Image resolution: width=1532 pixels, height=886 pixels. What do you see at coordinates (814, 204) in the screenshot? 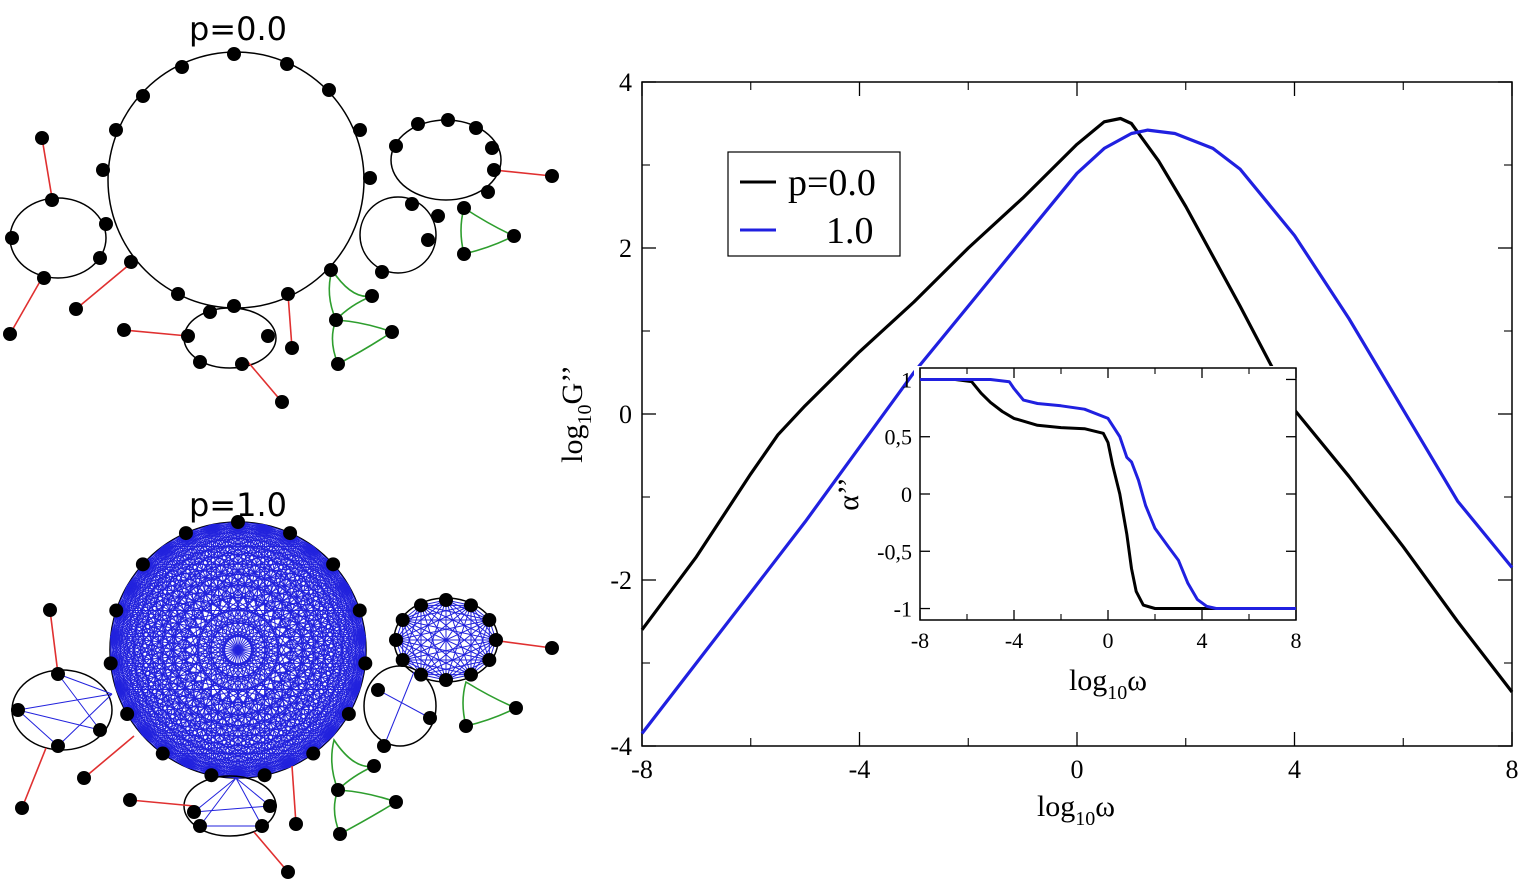
I see `legend-box` at bounding box center [814, 204].